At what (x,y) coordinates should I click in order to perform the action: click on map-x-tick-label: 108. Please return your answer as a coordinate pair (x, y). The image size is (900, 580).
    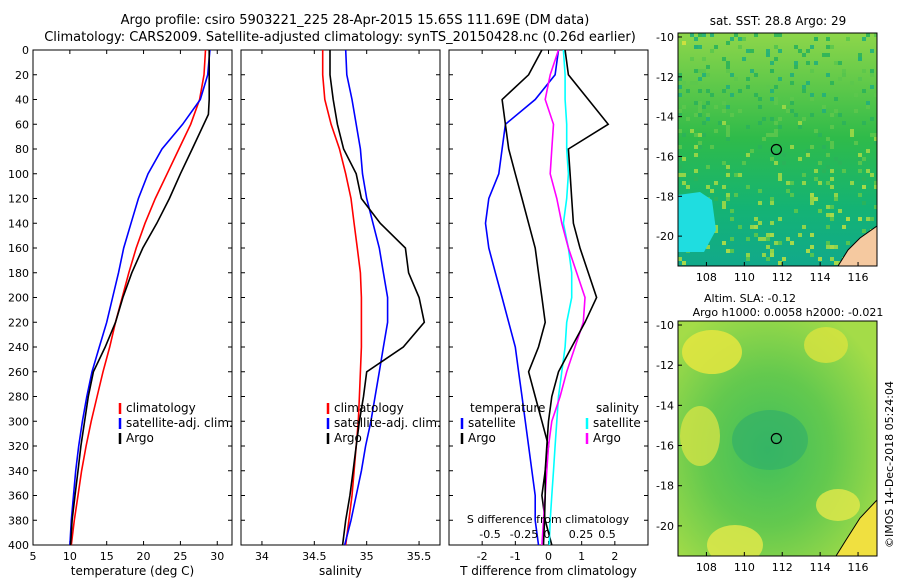
    Looking at the image, I should click on (706, 277).